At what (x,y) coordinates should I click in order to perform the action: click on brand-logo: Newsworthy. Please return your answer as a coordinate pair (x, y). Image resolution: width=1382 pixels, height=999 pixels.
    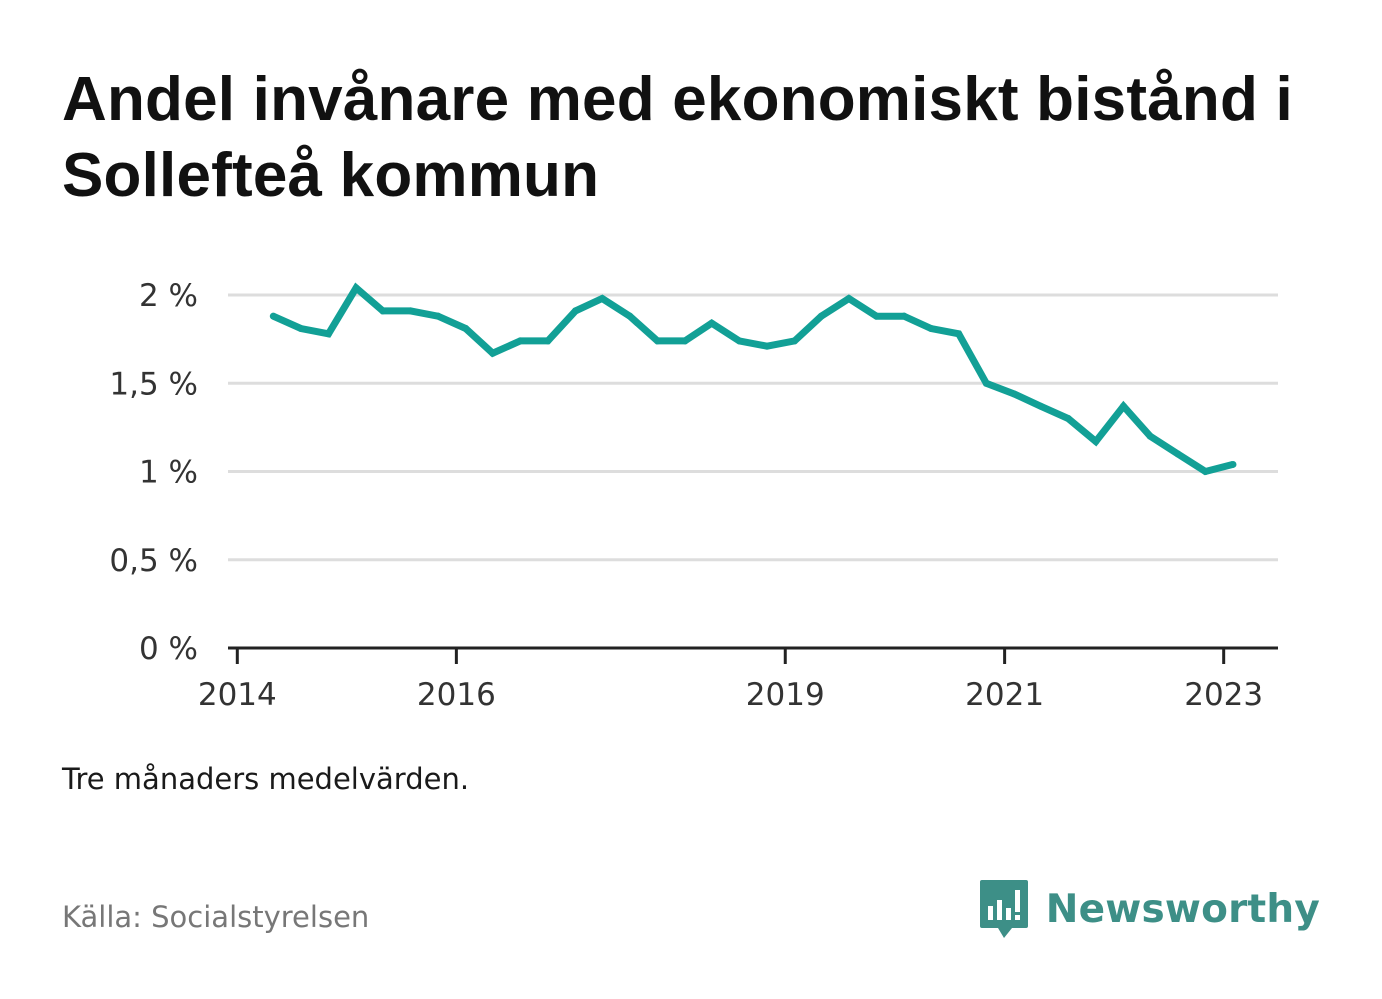
    Looking at the image, I should click on (1149, 909).